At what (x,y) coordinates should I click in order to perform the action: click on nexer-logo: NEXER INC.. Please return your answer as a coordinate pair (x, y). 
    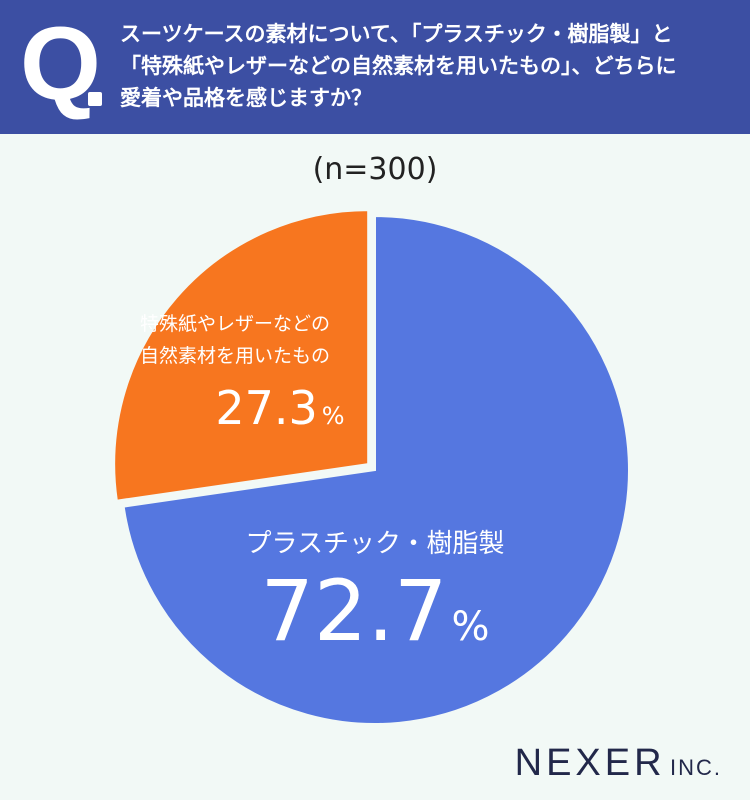
    Looking at the image, I should click on (618, 763).